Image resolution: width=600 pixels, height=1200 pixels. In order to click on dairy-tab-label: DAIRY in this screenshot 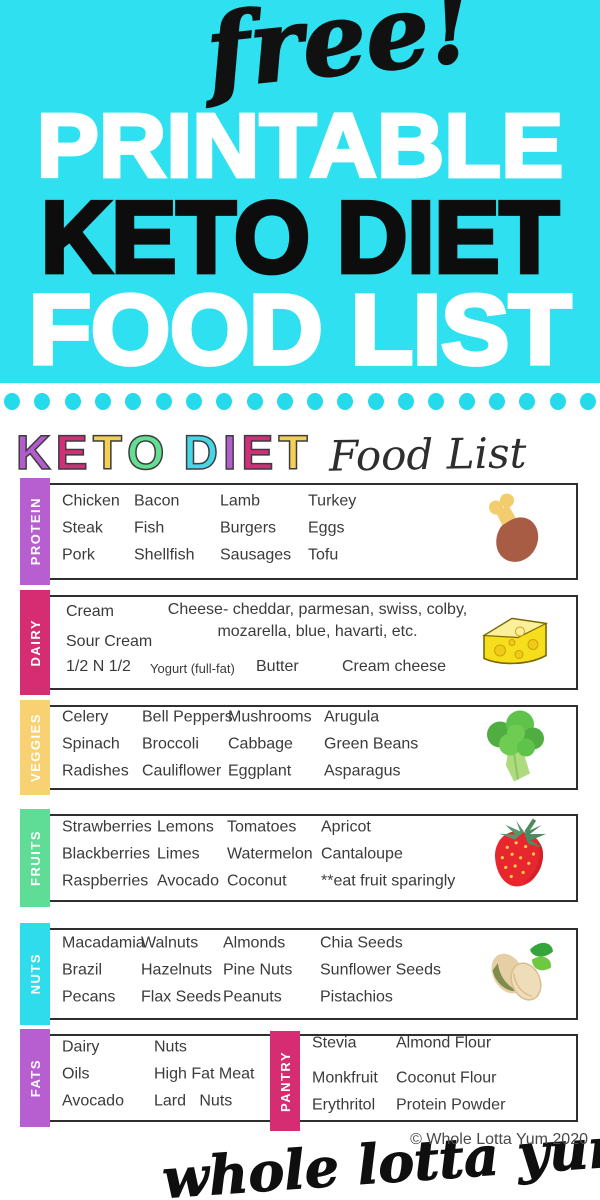, I will do `click(35, 642)`.